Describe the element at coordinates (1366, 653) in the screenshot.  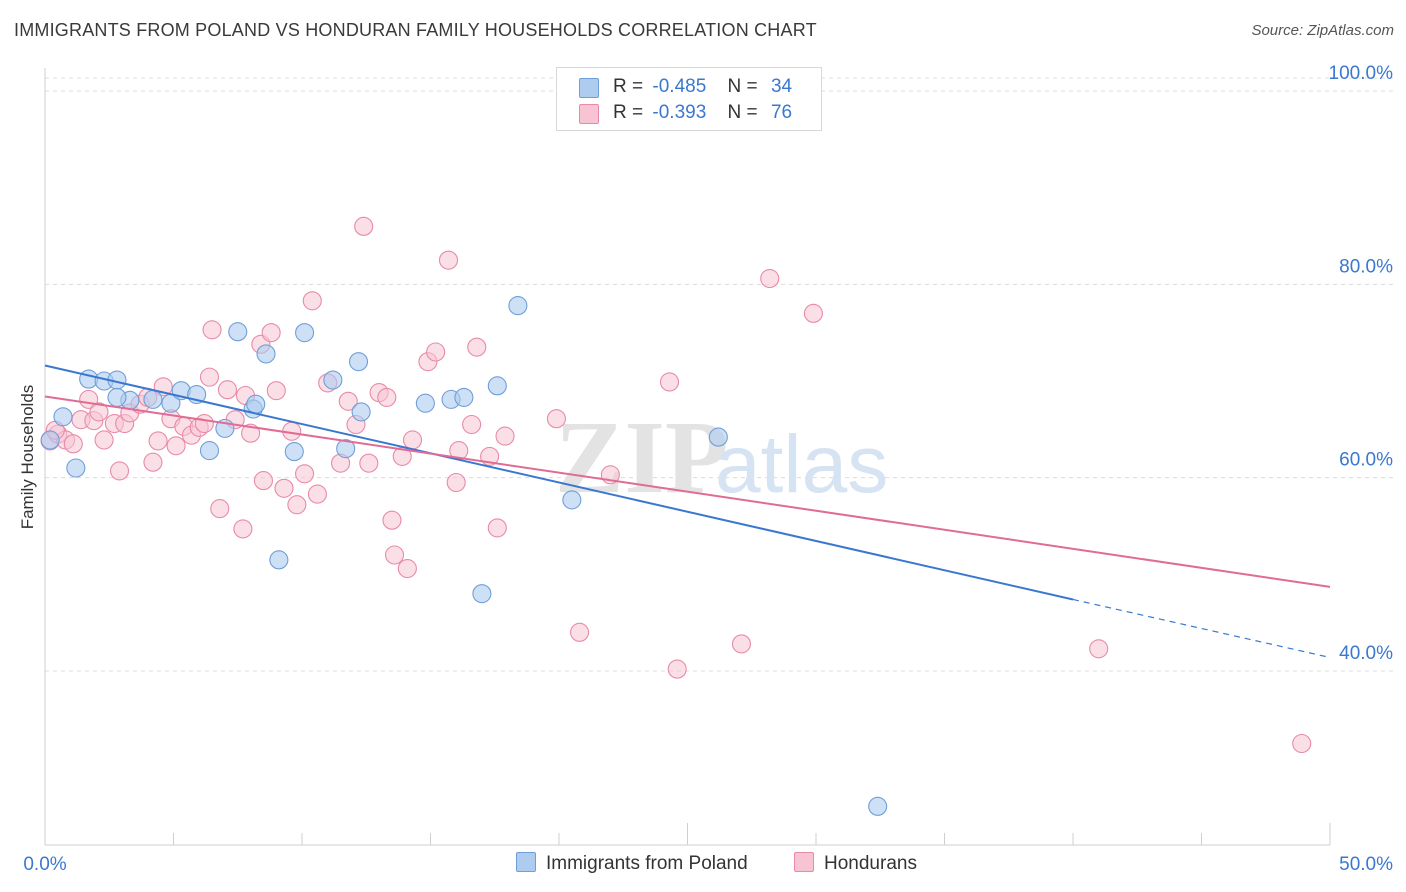
I see `y-tick-label: 40.0%` at that location.